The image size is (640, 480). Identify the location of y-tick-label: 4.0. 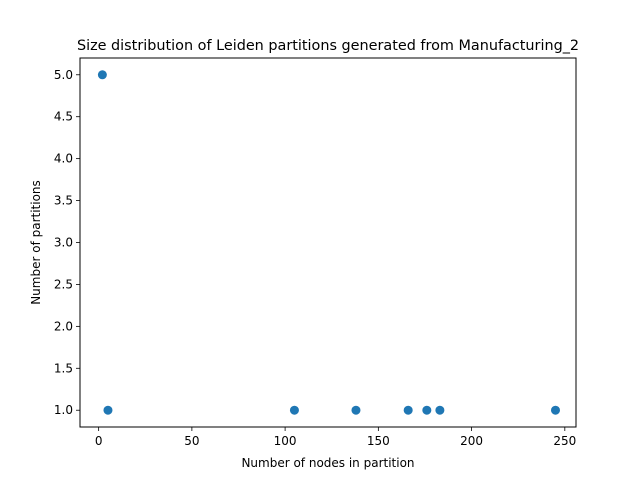
(63, 159).